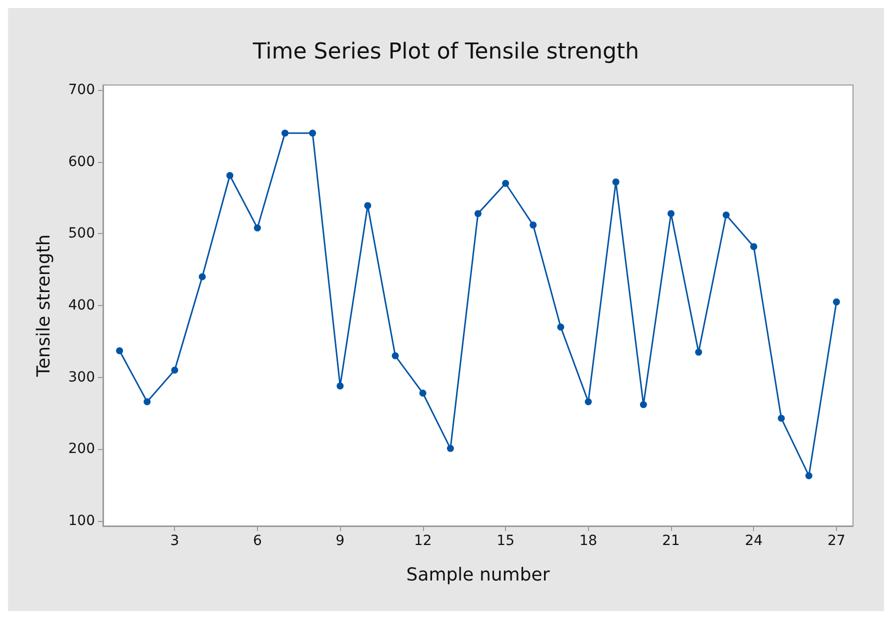 The height and width of the screenshot is (619, 892). Describe the element at coordinates (81, 520) in the screenshot. I see `y-tick-label: 100` at that location.